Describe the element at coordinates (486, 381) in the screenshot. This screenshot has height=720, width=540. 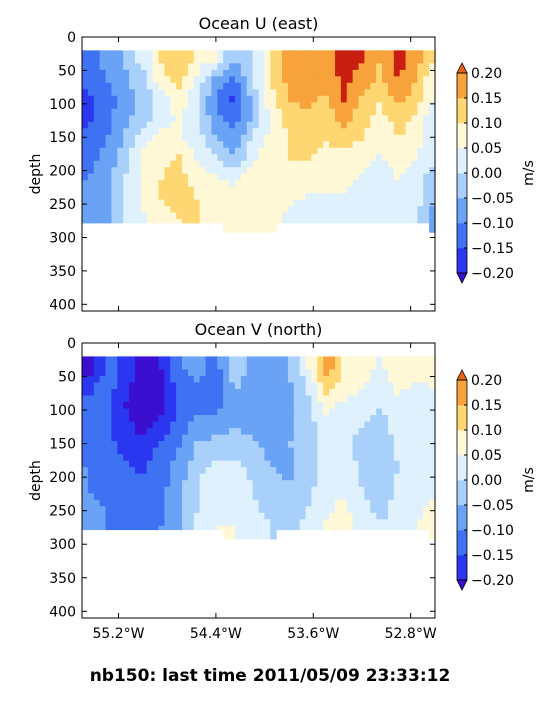
I see `colorbar-tick-label: 0.20` at that location.